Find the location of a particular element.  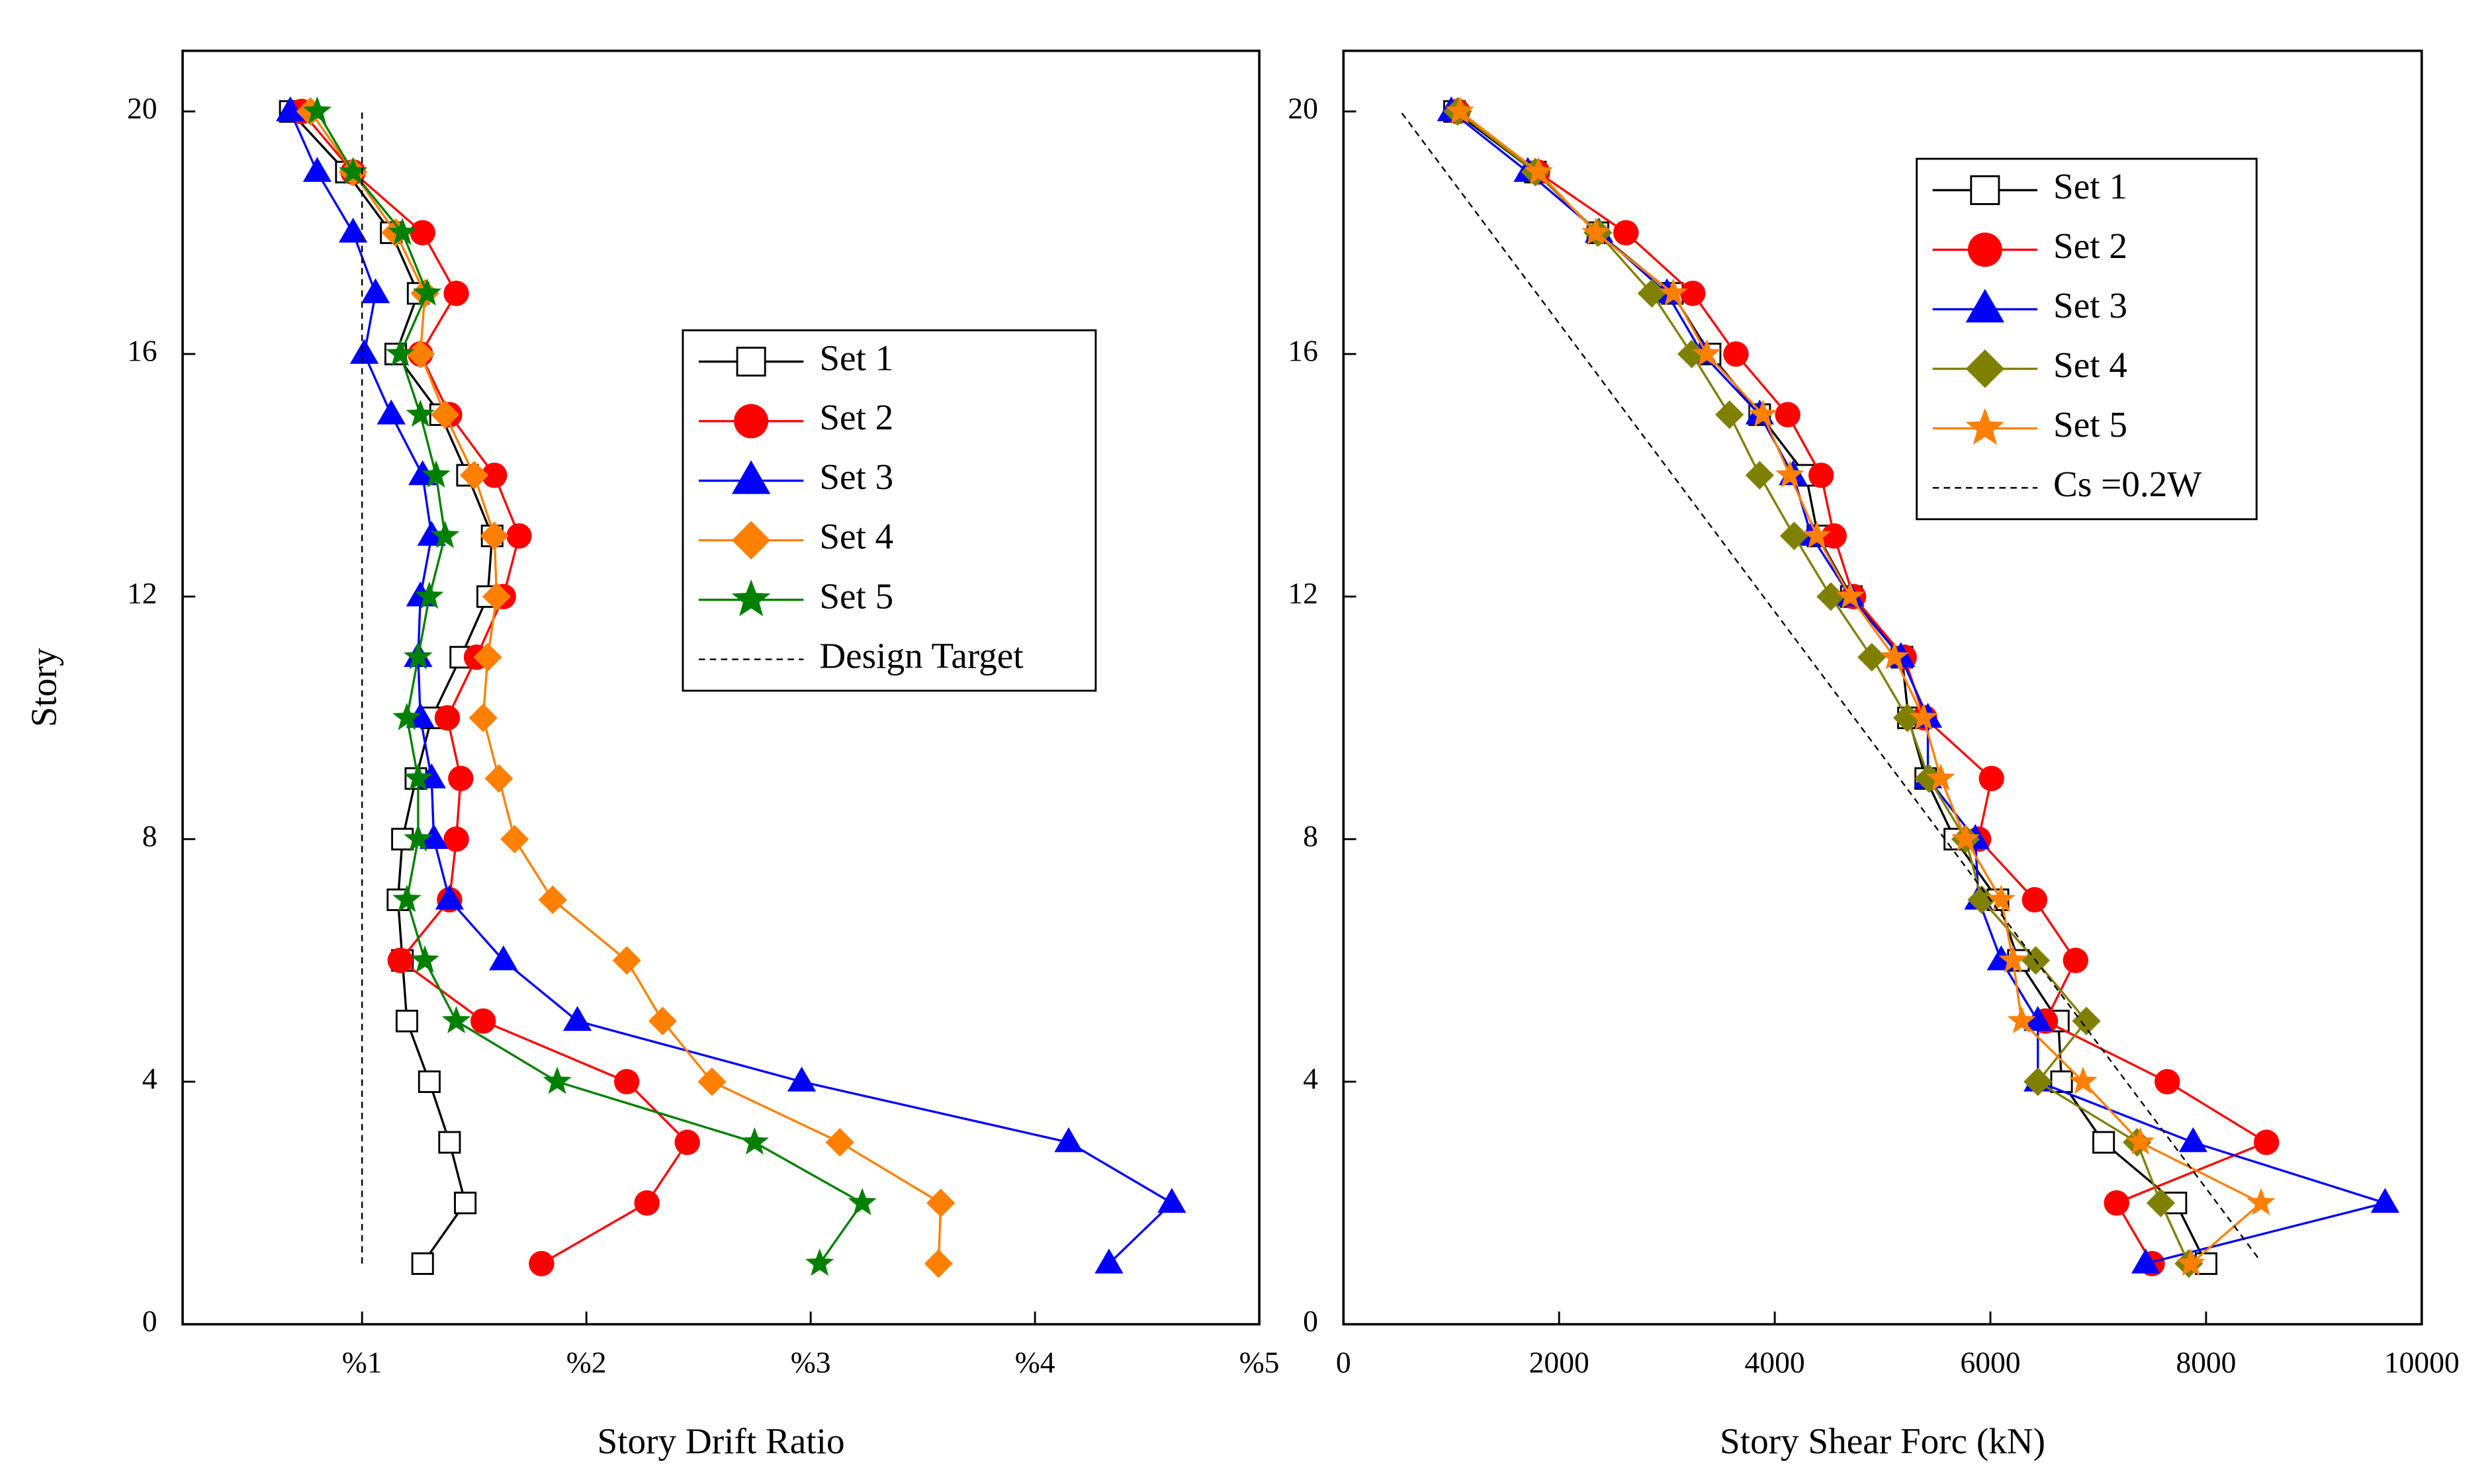

y-tick-label: 12 is located at coordinates (1303, 593).